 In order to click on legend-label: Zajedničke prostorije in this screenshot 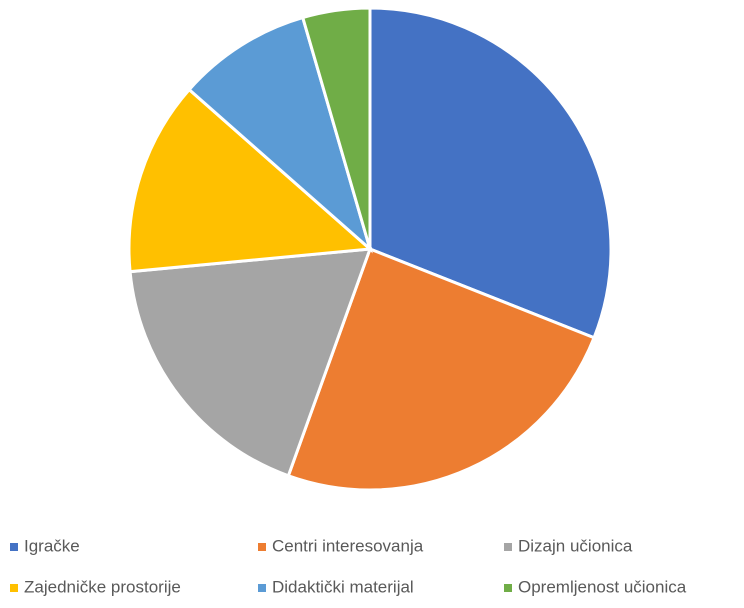, I will do `click(102, 586)`.